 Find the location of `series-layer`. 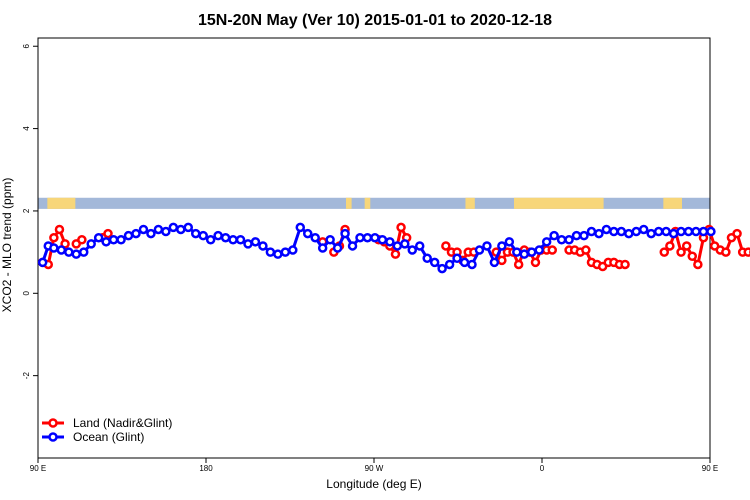

series-layer is located at coordinates (393, 248).